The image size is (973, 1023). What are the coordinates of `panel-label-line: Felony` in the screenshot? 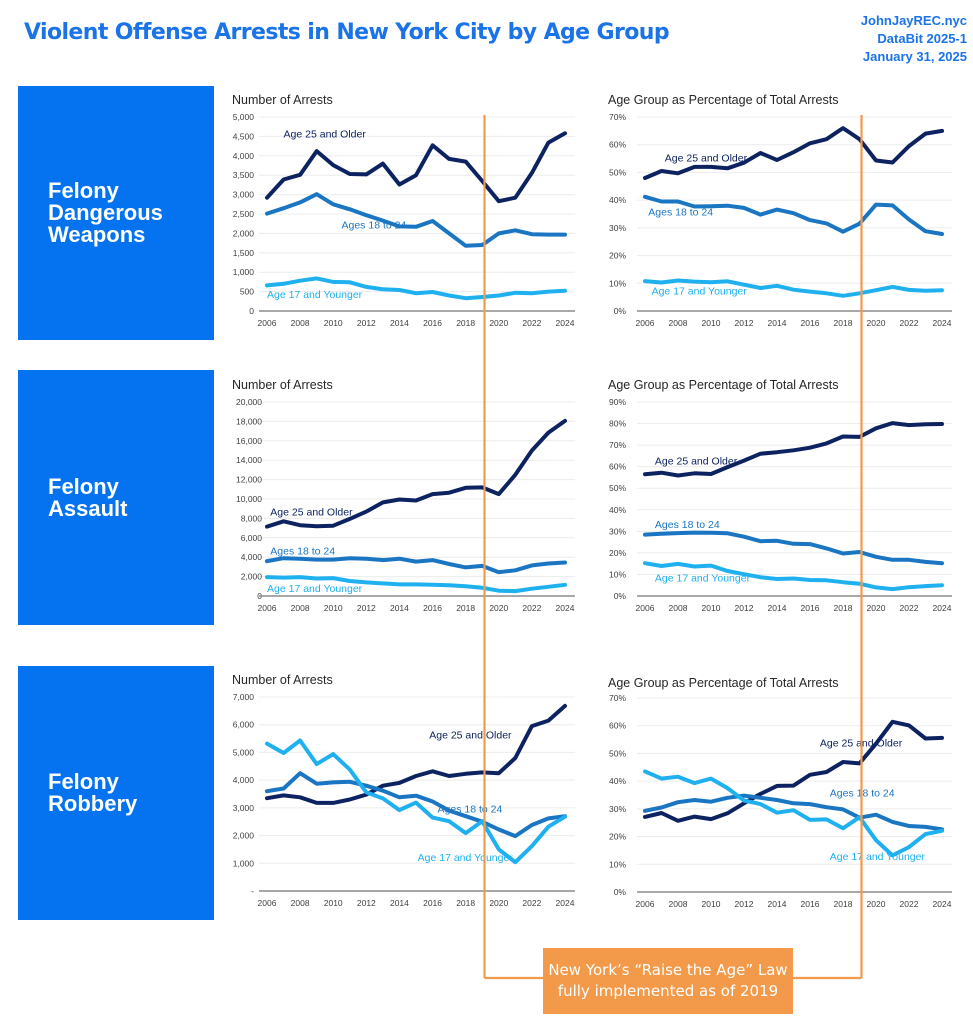 It's located at (83, 486).